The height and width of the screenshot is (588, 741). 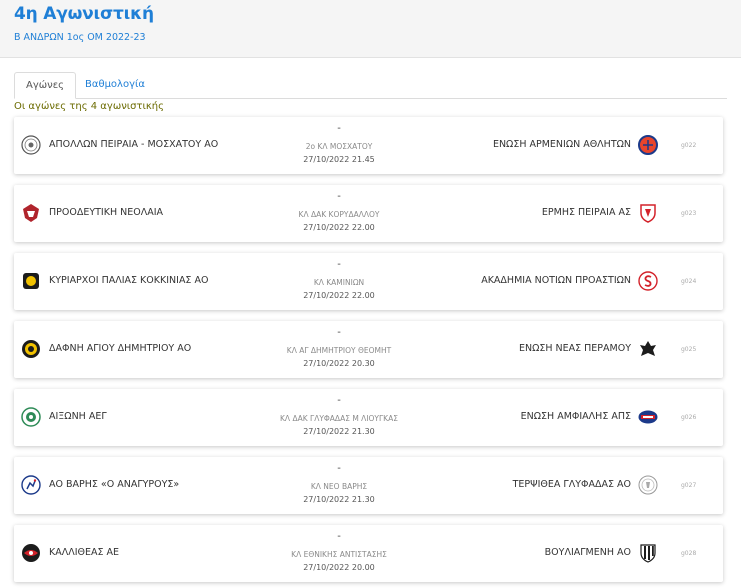 I want to click on match-datetime: 27/10/2022 21.45, so click(x=339, y=159).